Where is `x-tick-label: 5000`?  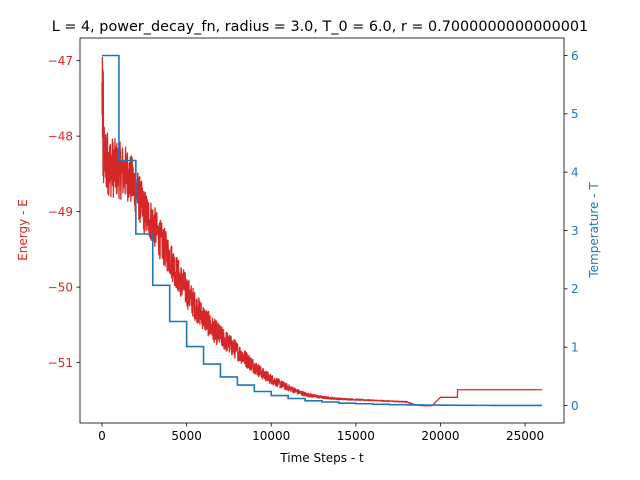
x-tick-label: 5000 is located at coordinates (186, 436).